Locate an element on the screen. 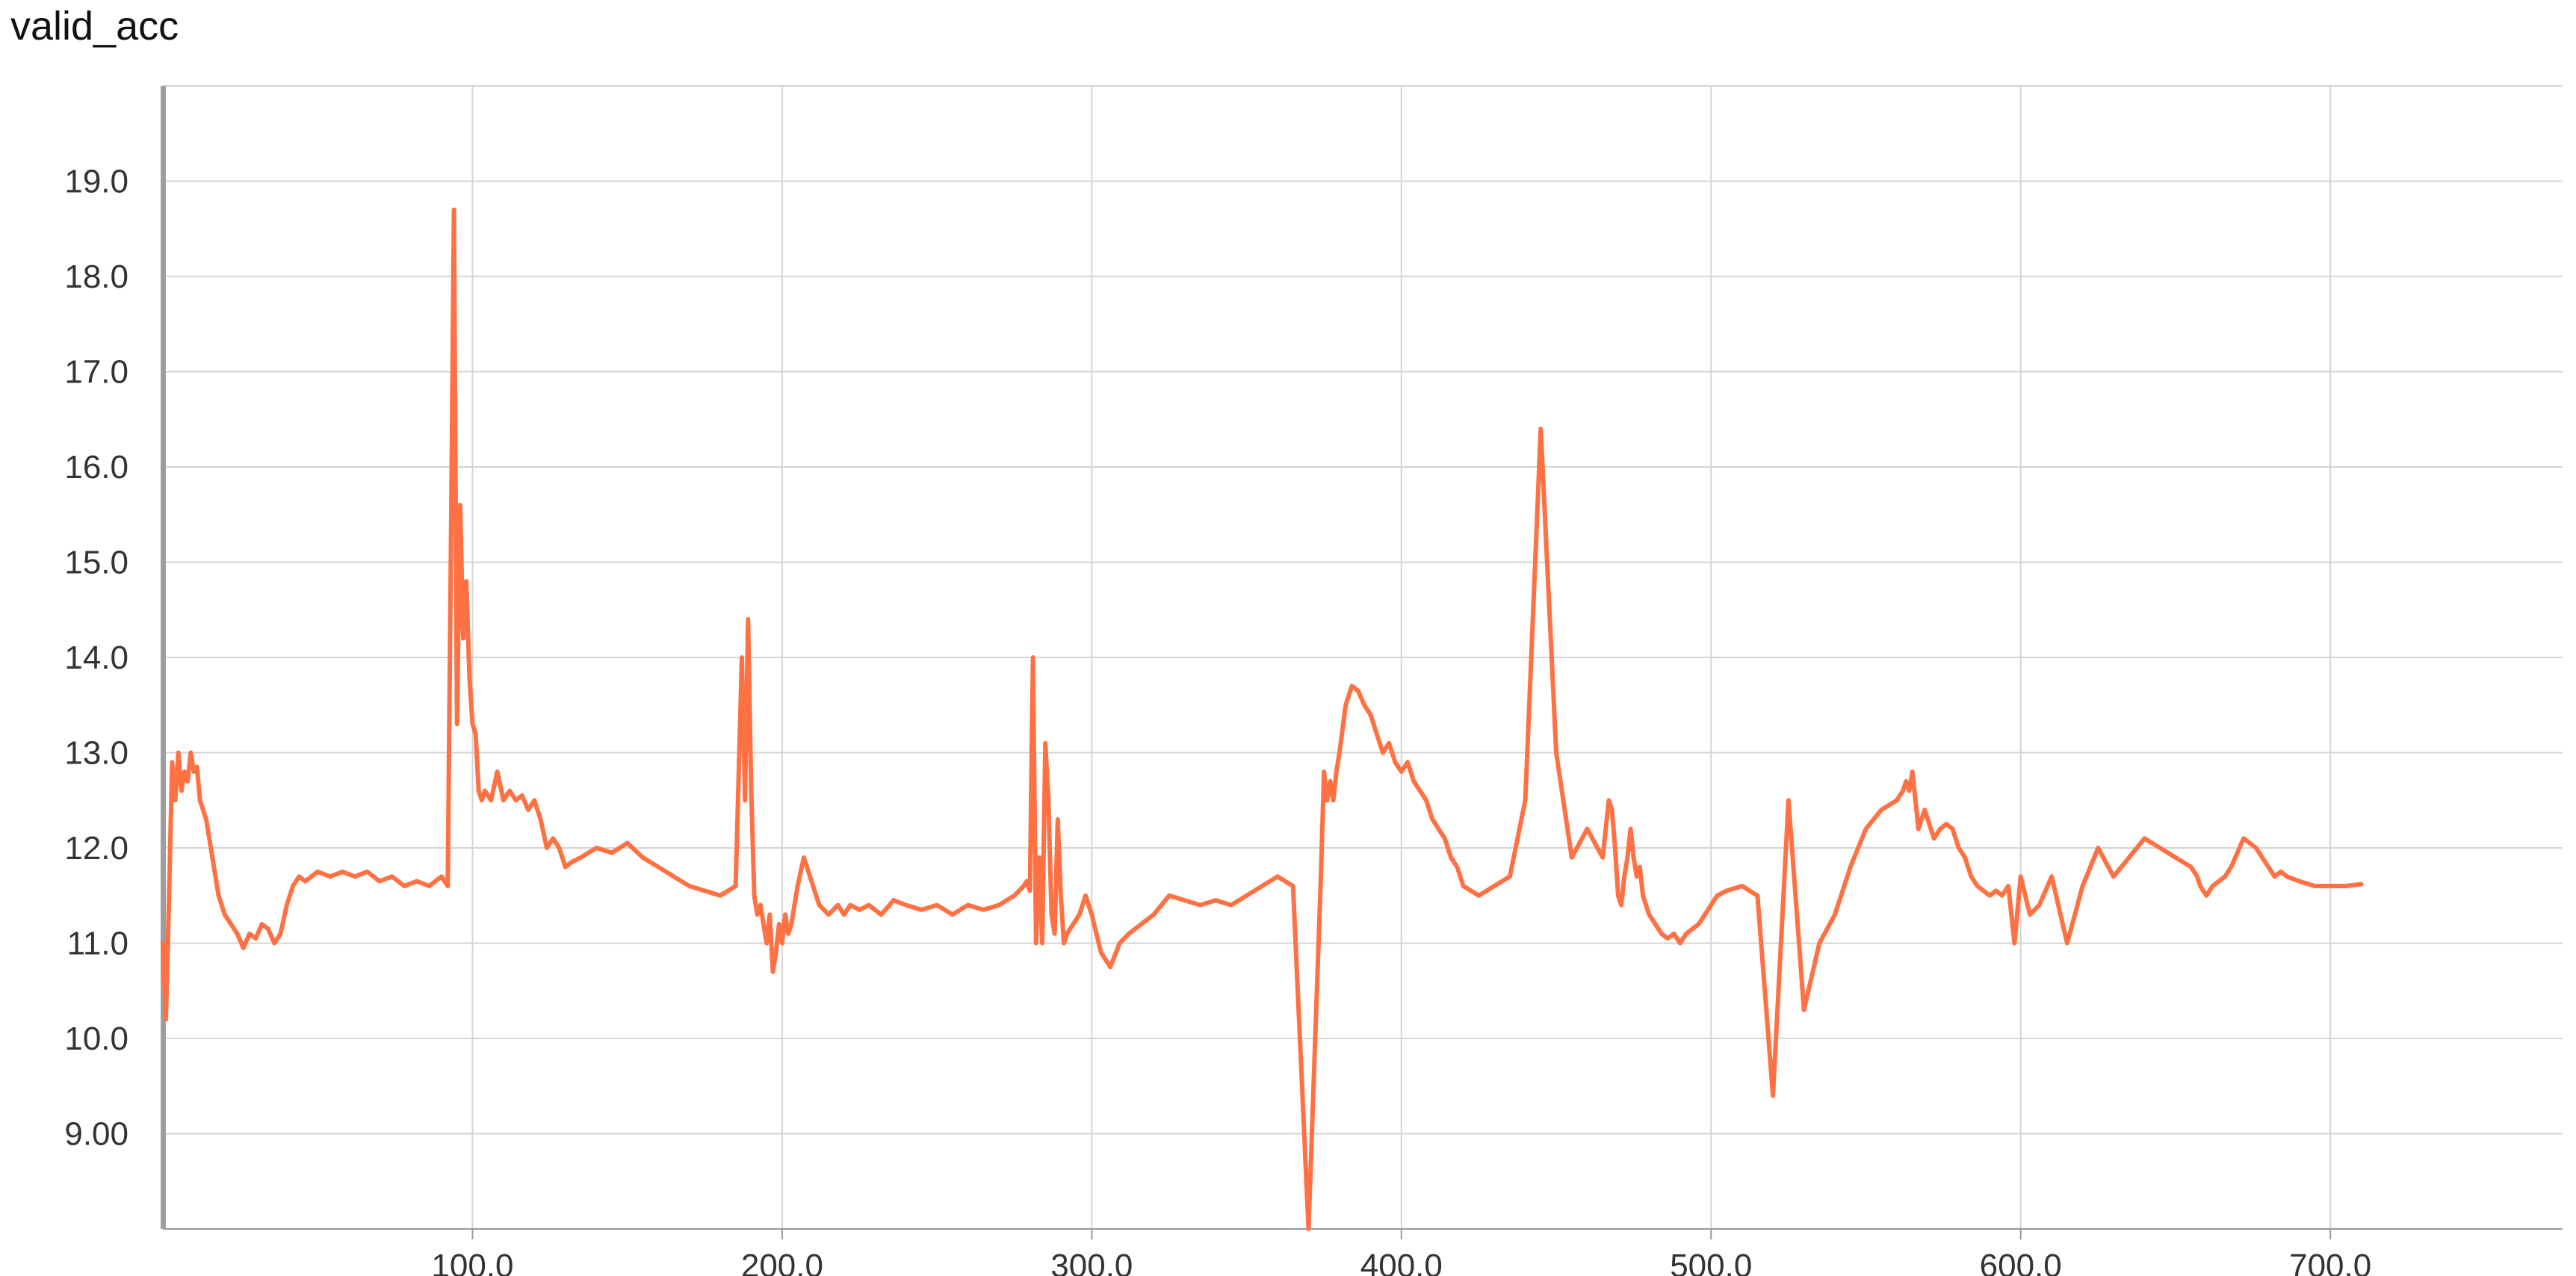 This screenshot has width=2576, height=1276. y-tick-label-6: 15.0 is located at coordinates (96, 563).